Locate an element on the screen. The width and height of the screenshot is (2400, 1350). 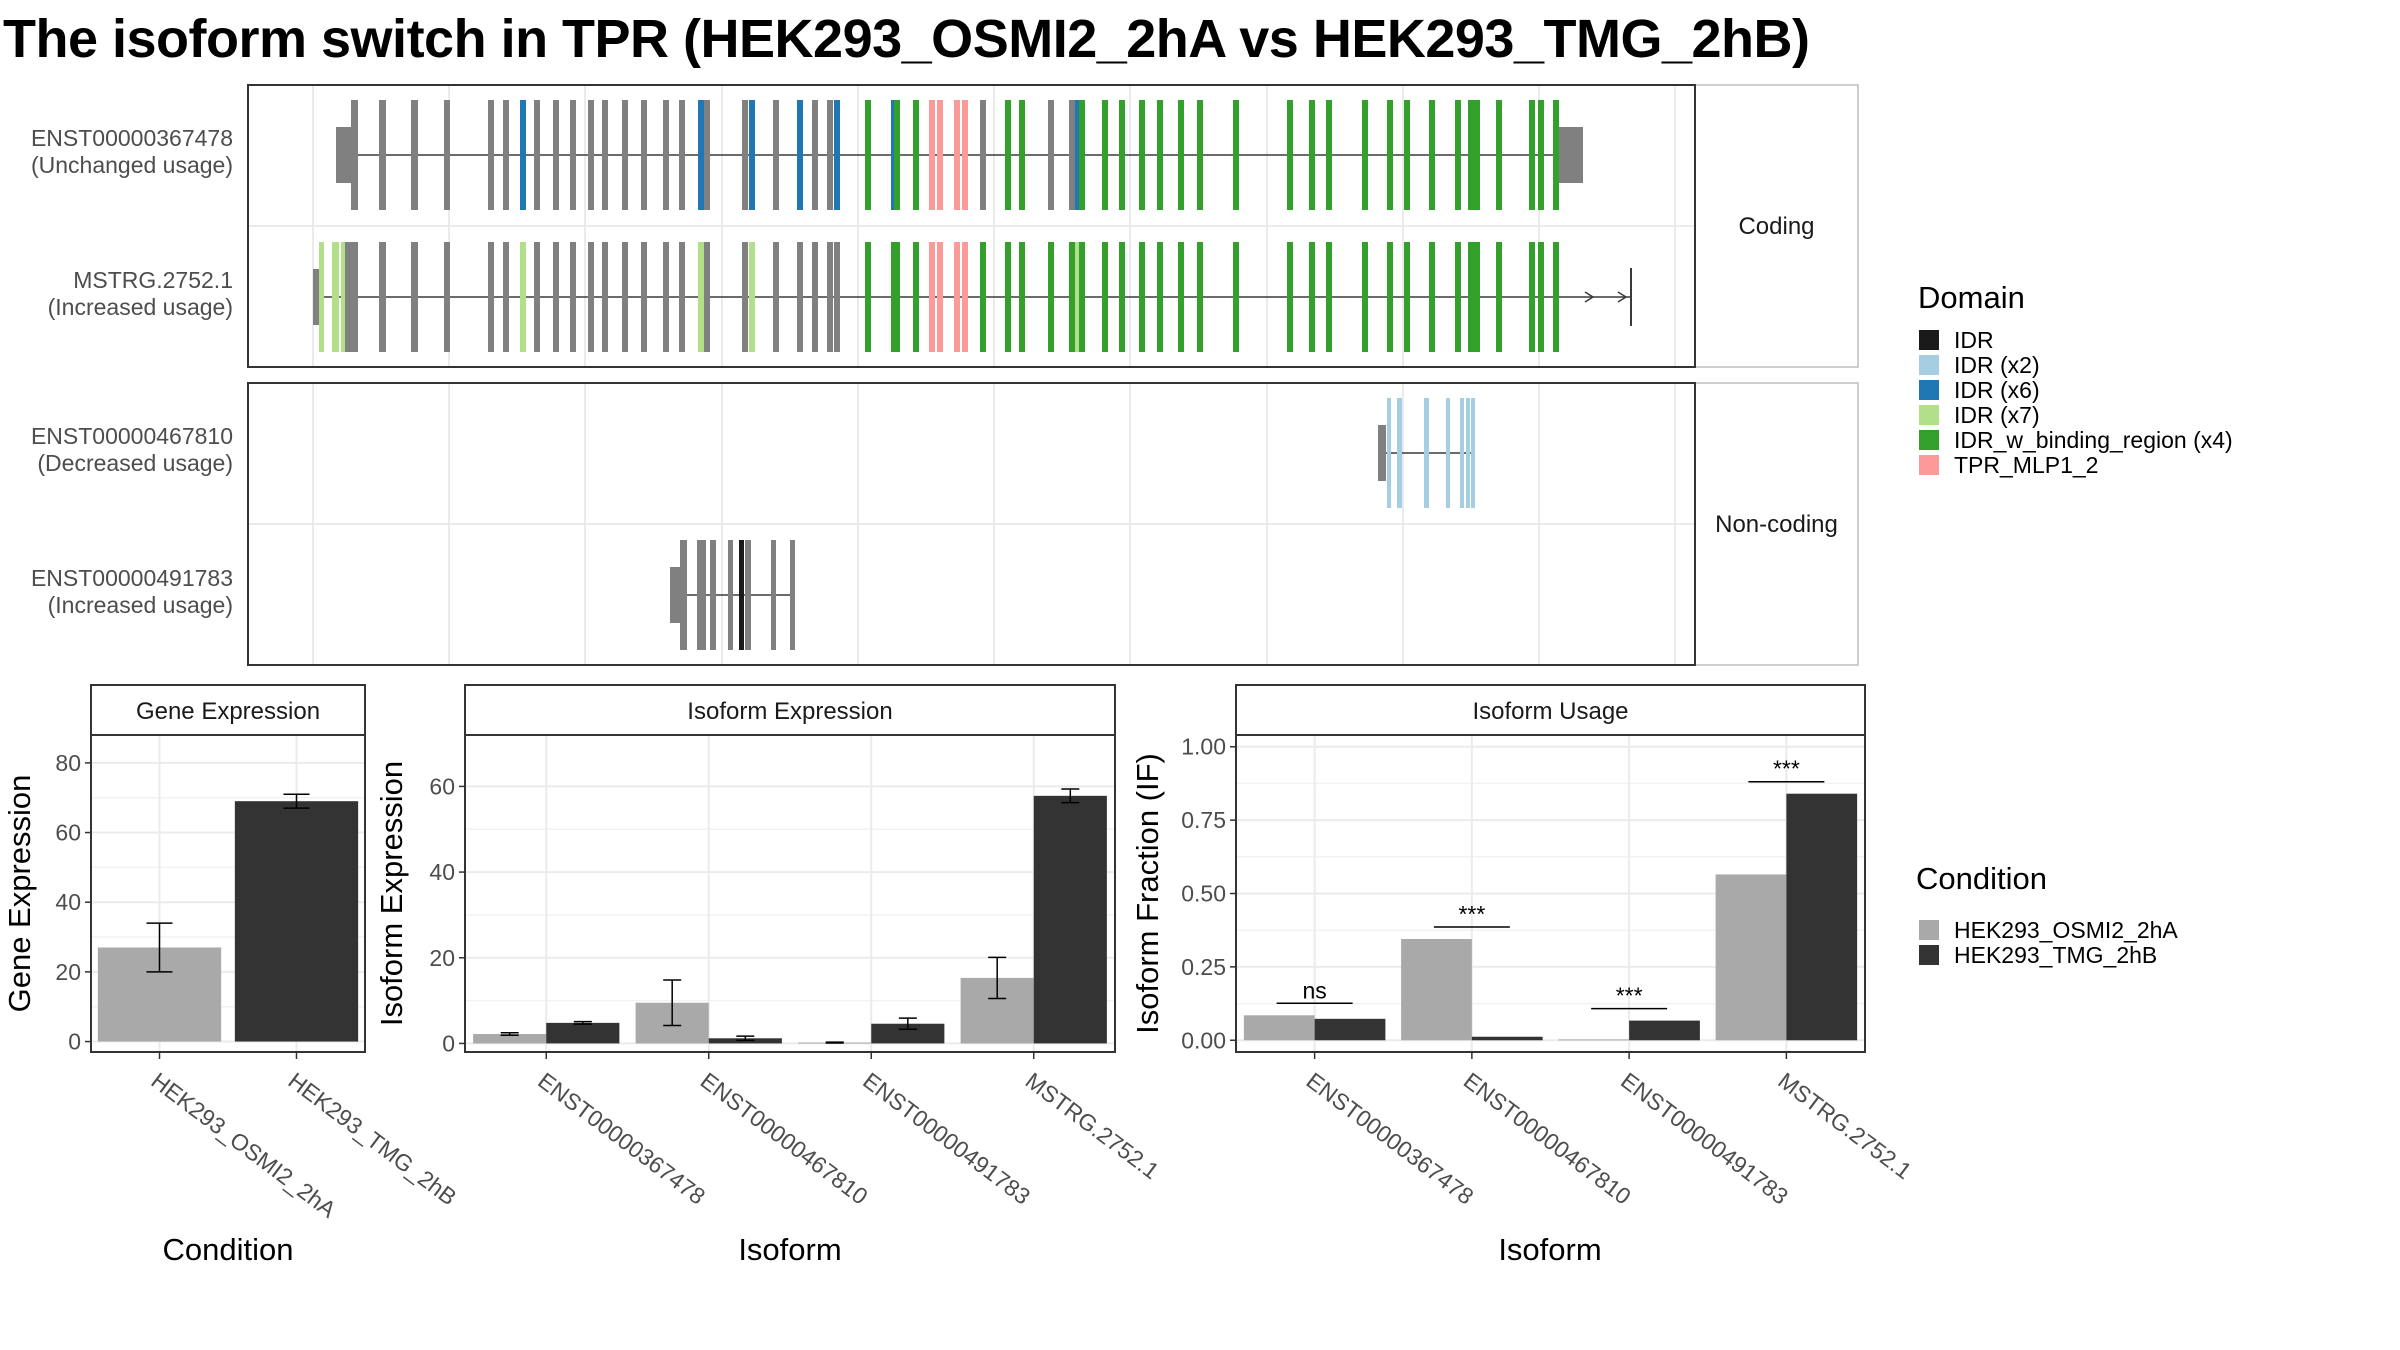
y-tick-label: 40 is located at coordinates (68, 902).